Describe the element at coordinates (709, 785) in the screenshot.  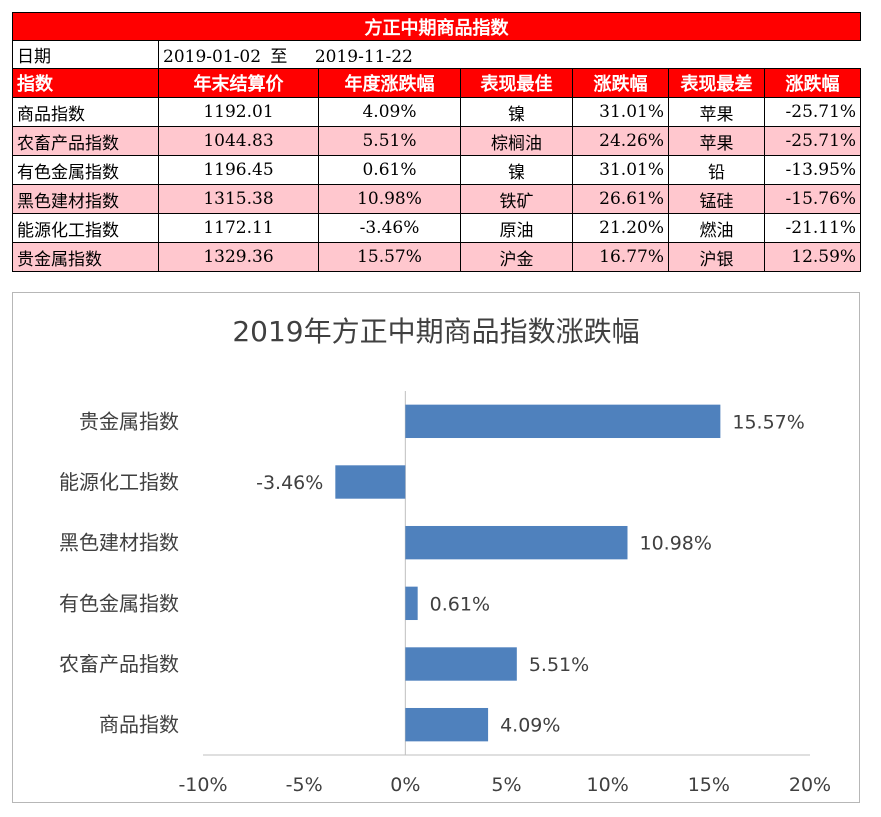
I see `x-tick-label: 15%` at that location.